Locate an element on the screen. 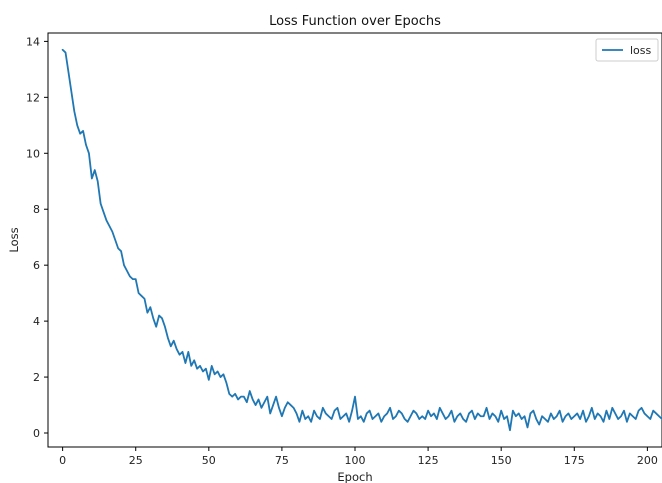  y-tick-label: 10 is located at coordinates (33, 153).